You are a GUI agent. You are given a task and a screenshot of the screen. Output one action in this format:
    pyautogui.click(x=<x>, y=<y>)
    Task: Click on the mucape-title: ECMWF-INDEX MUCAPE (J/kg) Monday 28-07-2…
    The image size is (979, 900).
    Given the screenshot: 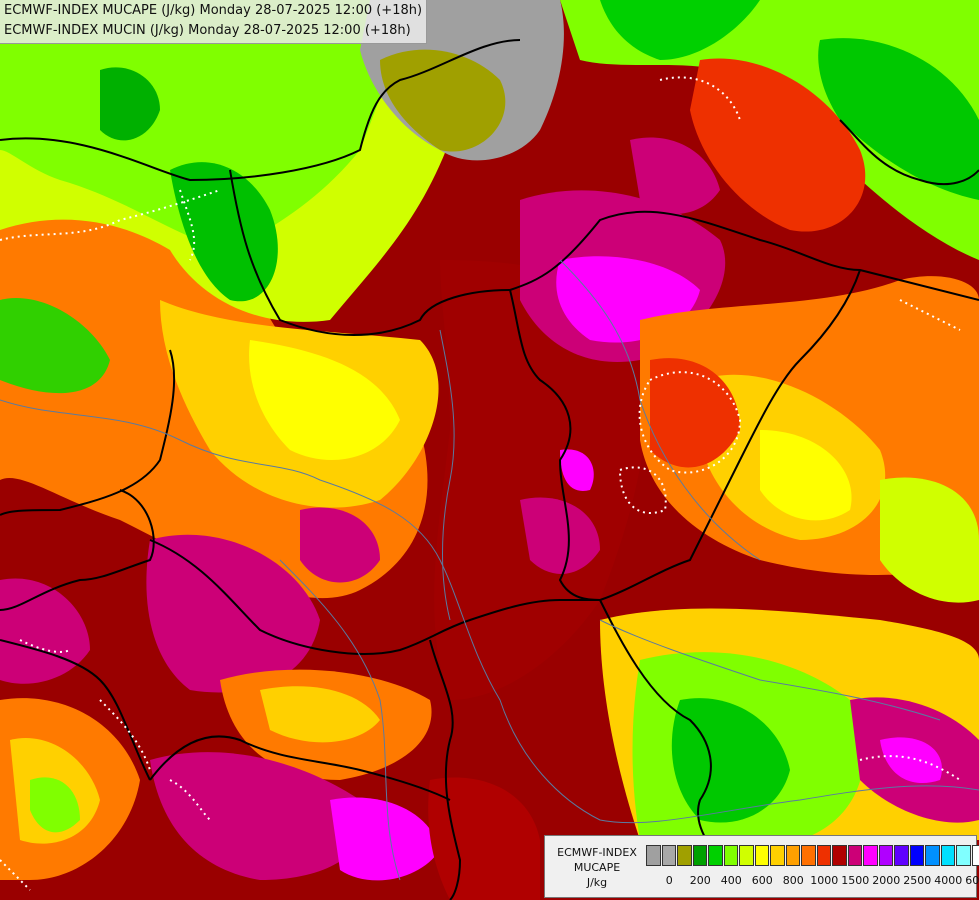 What is the action you would take?
    pyautogui.click(x=213, y=10)
    